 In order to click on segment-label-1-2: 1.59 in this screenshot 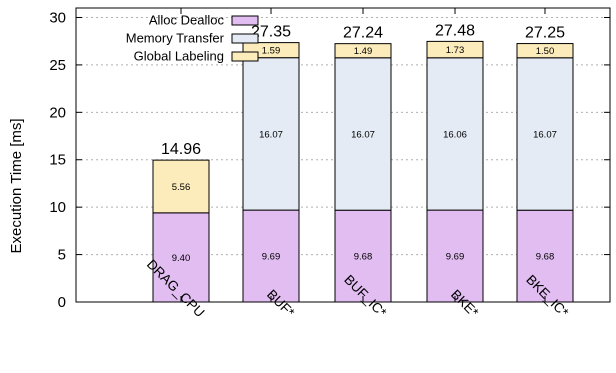, I will do `click(271, 51)`.